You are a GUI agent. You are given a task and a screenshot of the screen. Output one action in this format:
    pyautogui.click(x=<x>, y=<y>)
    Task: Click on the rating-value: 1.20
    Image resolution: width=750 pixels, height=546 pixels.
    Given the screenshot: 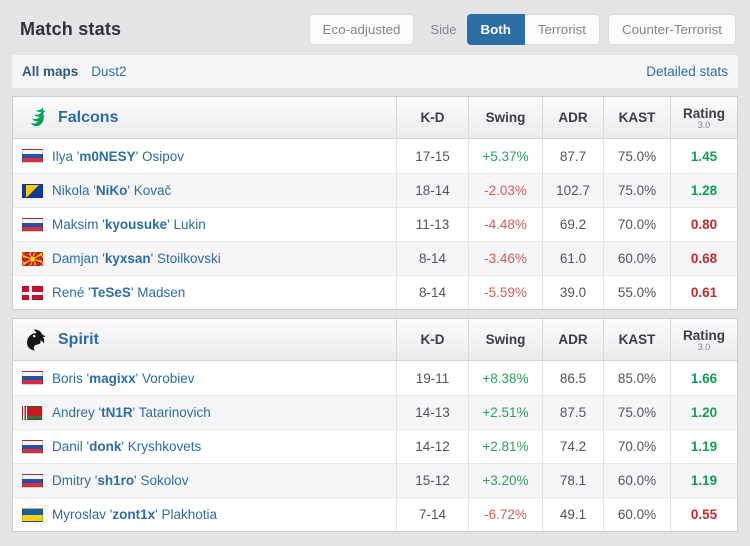 What is the action you would take?
    pyautogui.click(x=703, y=412)
    